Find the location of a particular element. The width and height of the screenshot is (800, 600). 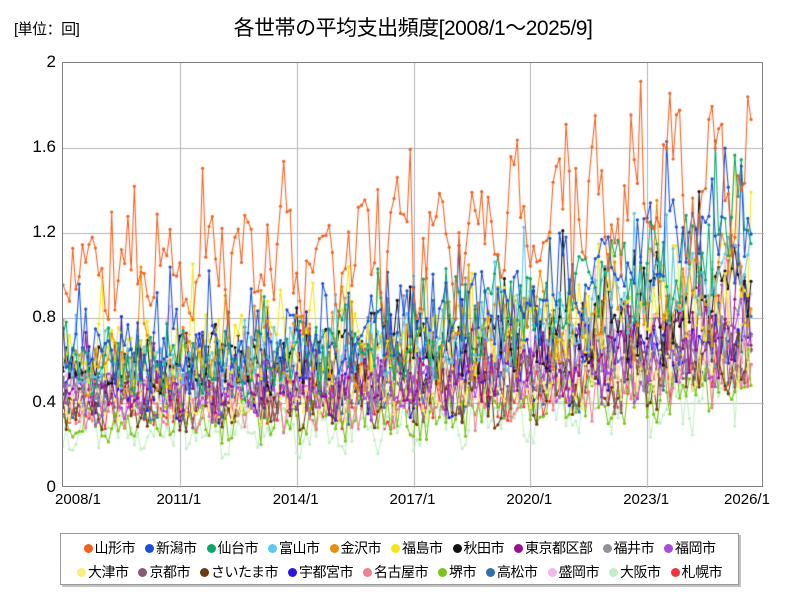

legend-label: 秋田市 is located at coordinates (484, 548).